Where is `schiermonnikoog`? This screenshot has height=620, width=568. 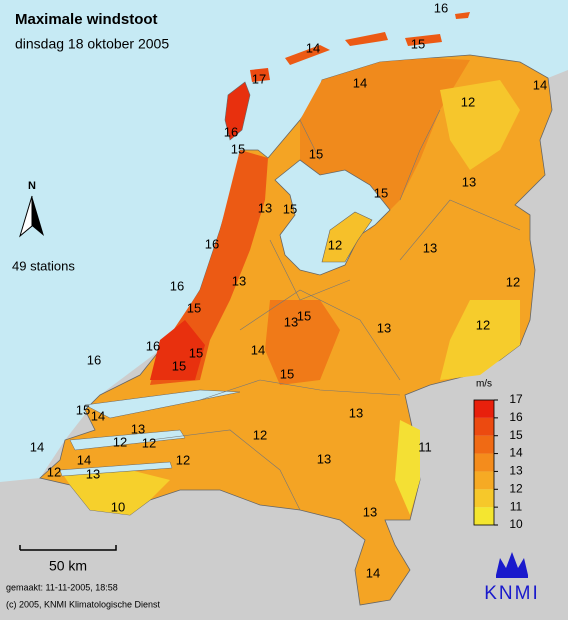 schiermonnikoog is located at coordinates (423, 40).